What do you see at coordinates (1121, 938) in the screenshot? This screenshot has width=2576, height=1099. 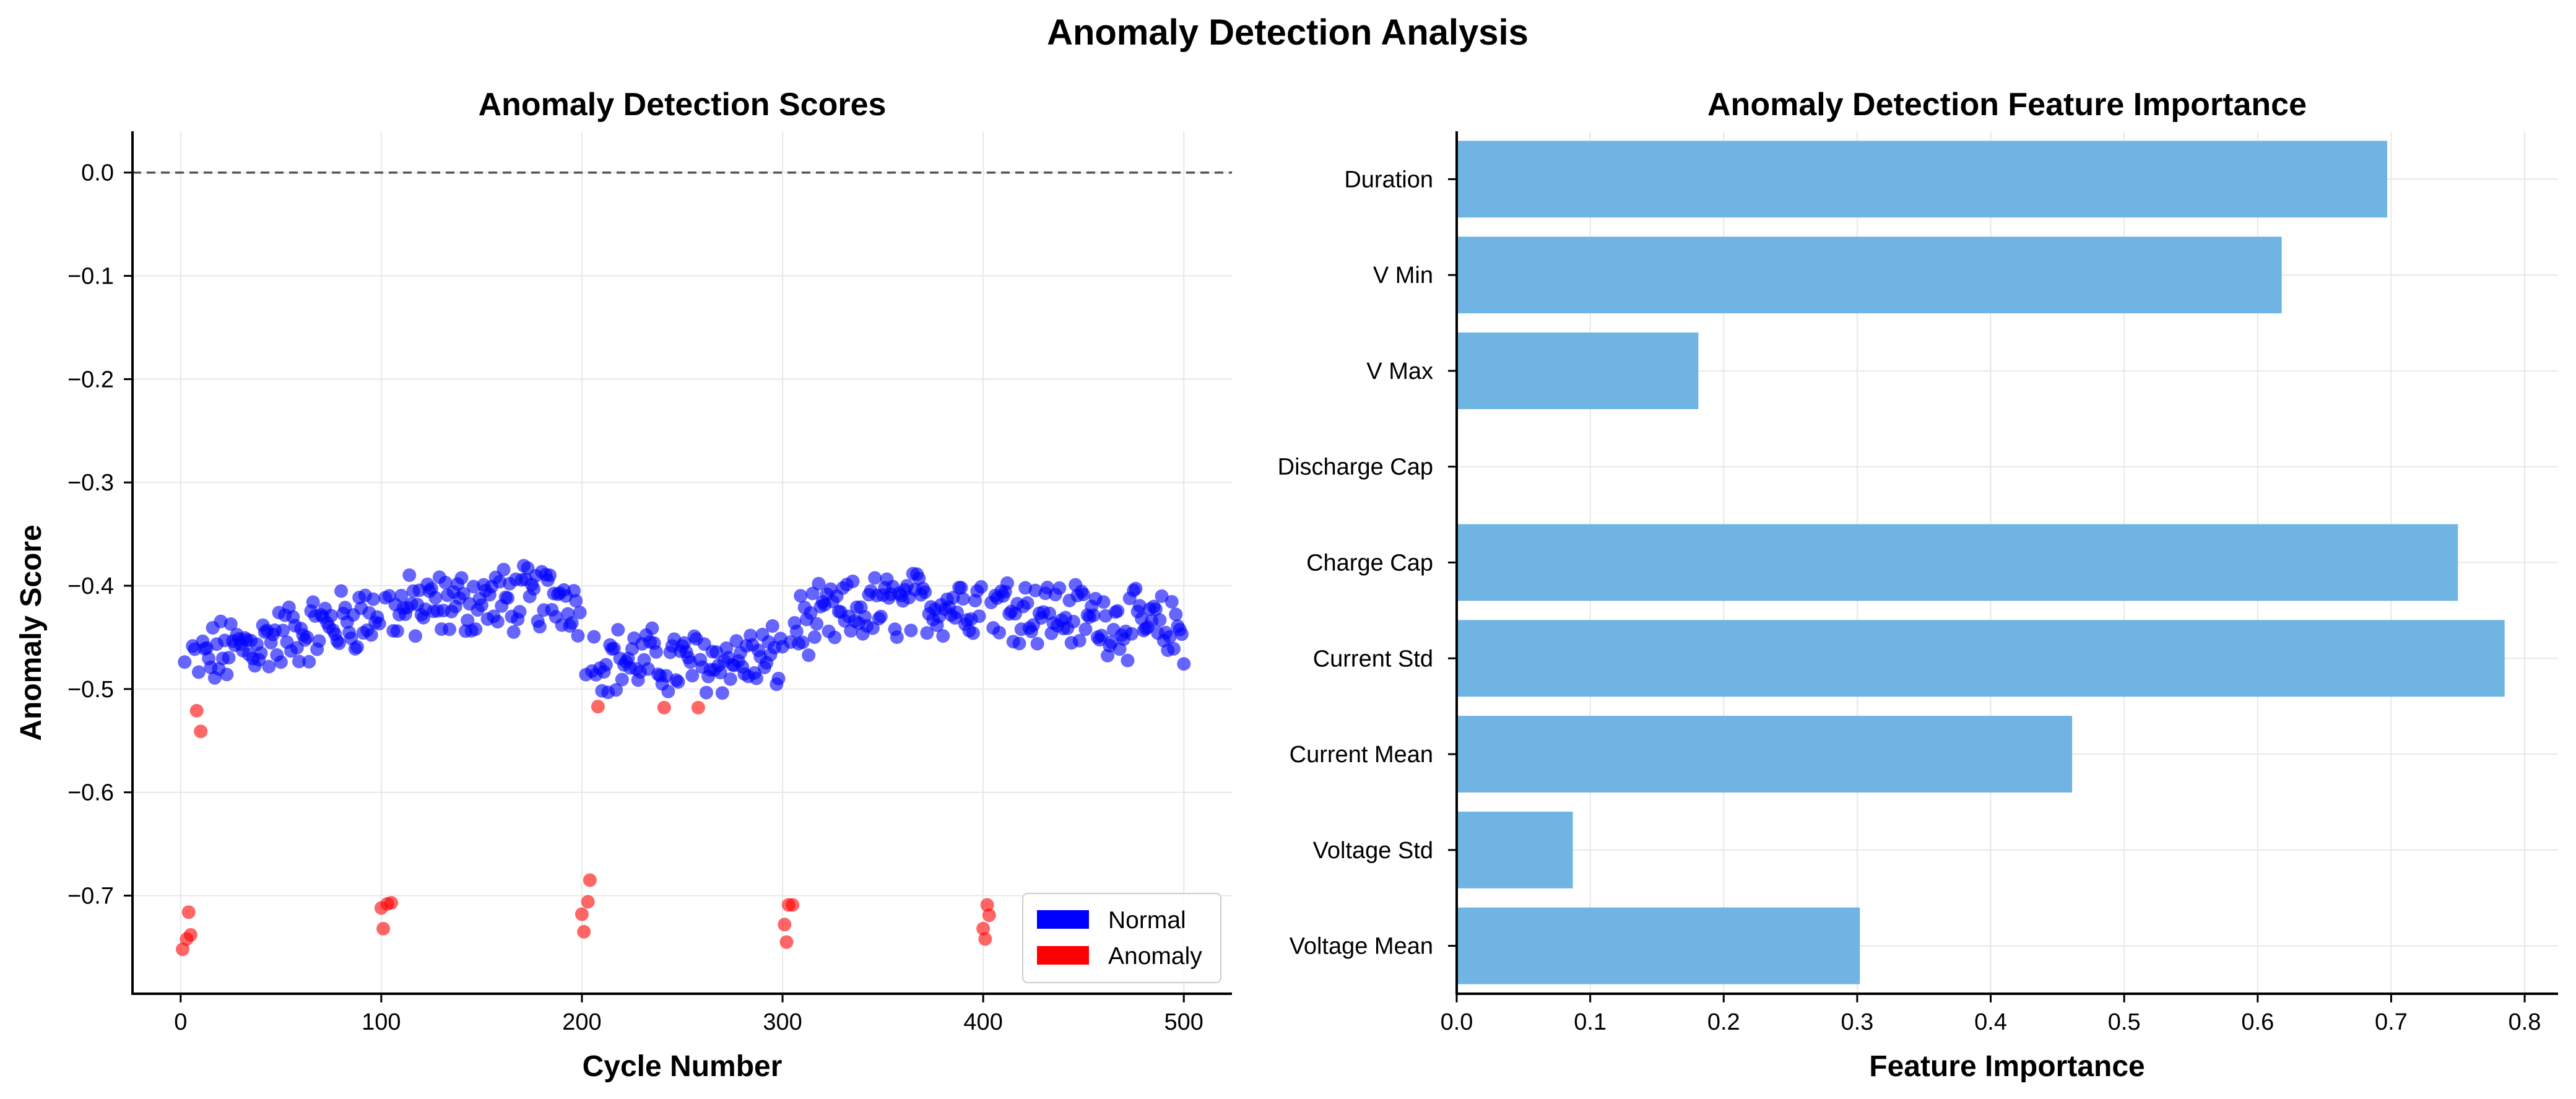 I see `legend: Normal Anomaly` at bounding box center [1121, 938].